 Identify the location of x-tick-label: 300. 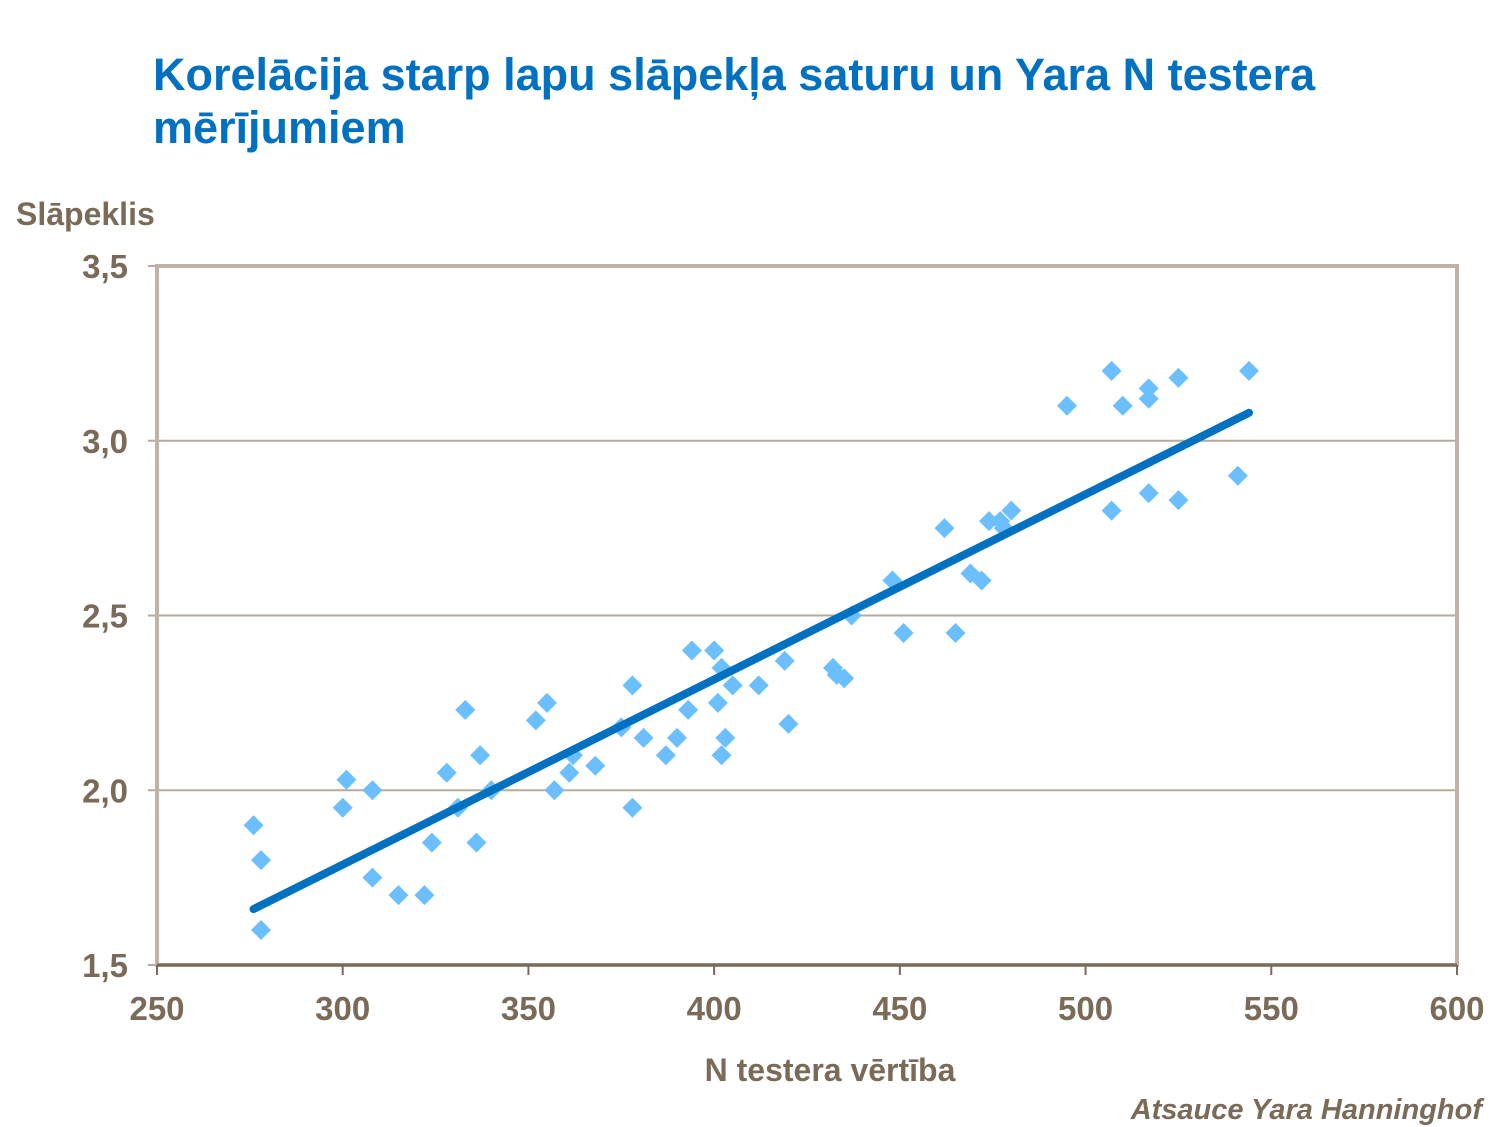
(342, 1008).